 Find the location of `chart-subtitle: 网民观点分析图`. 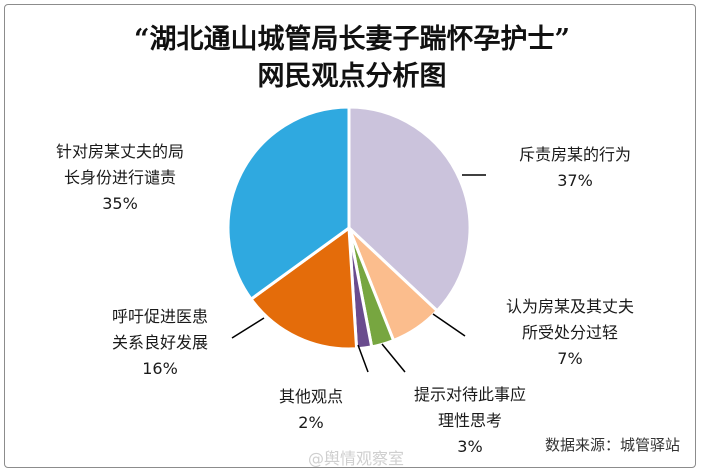

chart-subtitle: 网民观点分析图 is located at coordinates (352, 76).